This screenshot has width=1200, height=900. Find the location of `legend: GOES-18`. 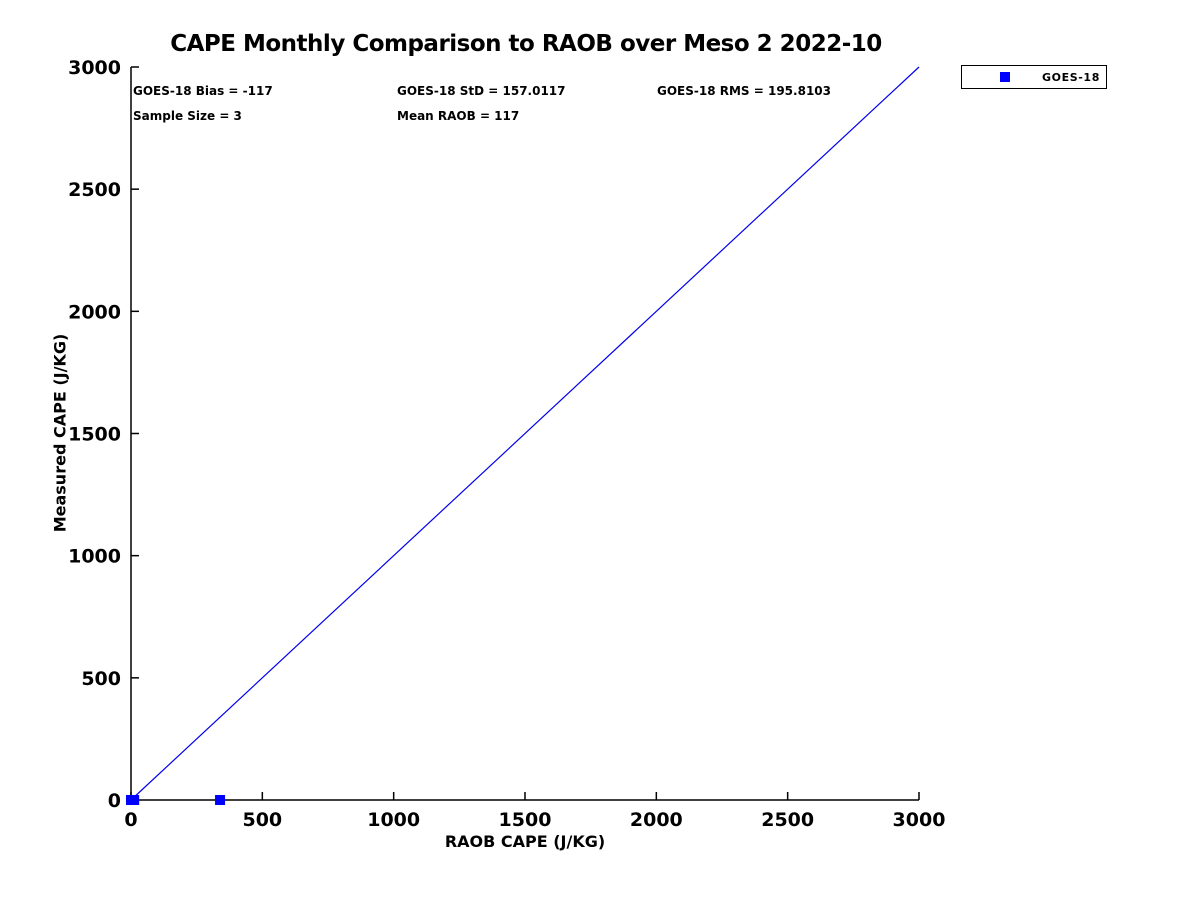

legend: GOES-18 is located at coordinates (1034, 77).